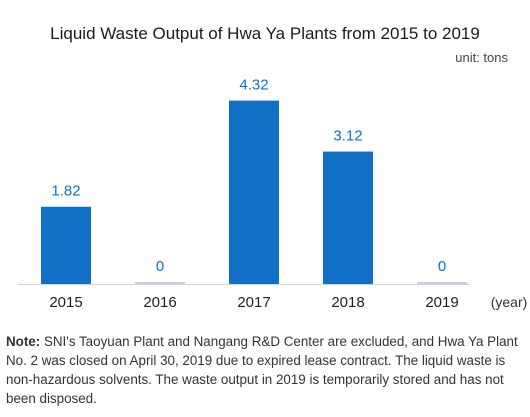 This screenshot has height=417, width=530. What do you see at coordinates (481, 57) in the screenshot?
I see `unit-label: unit: tons` at bounding box center [481, 57].